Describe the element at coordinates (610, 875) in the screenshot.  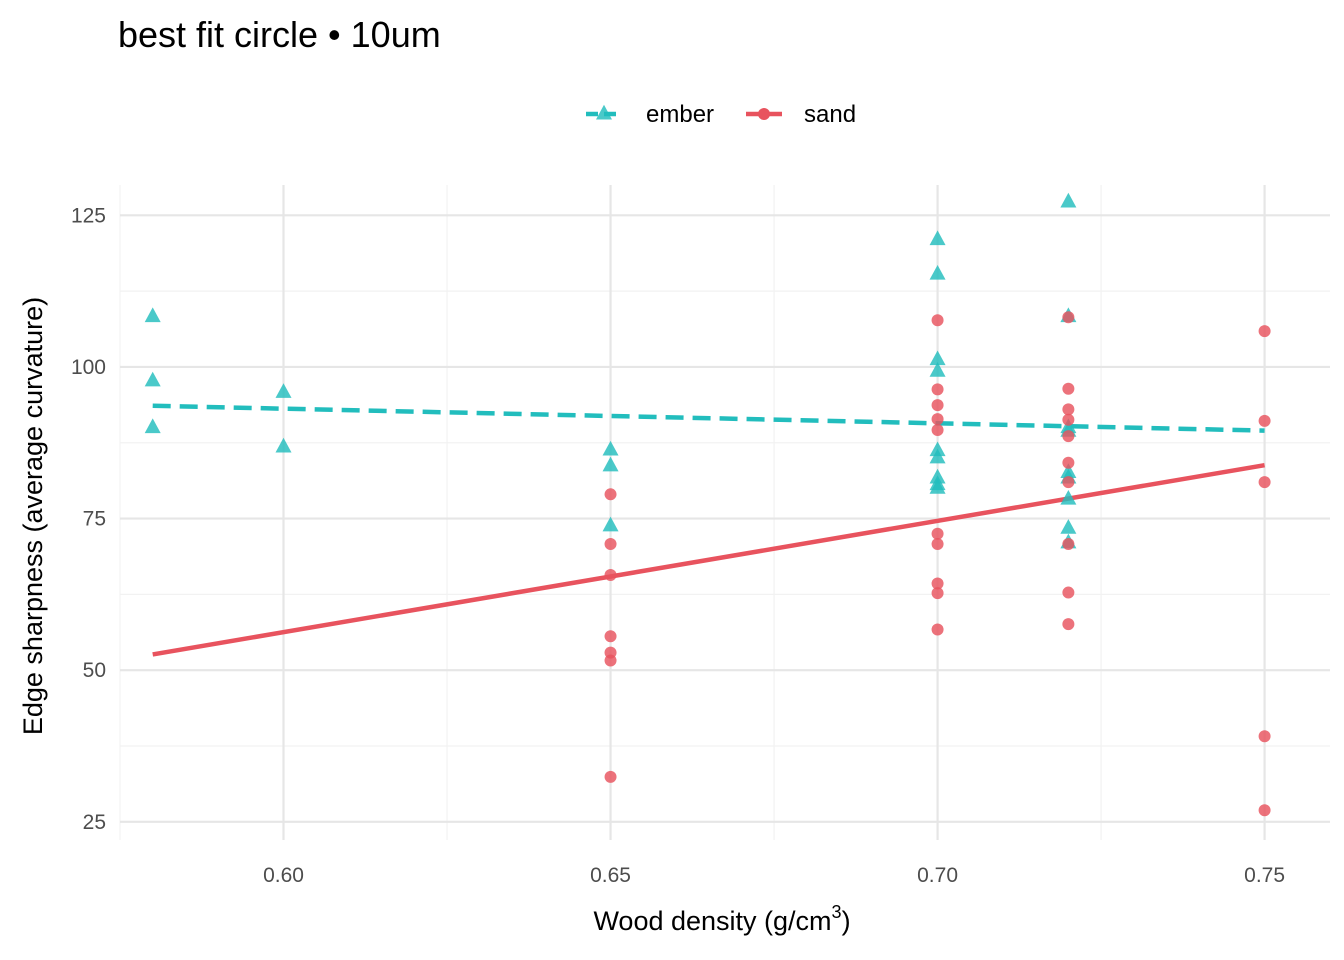
I see `x-tick-label: 0.65` at that location.